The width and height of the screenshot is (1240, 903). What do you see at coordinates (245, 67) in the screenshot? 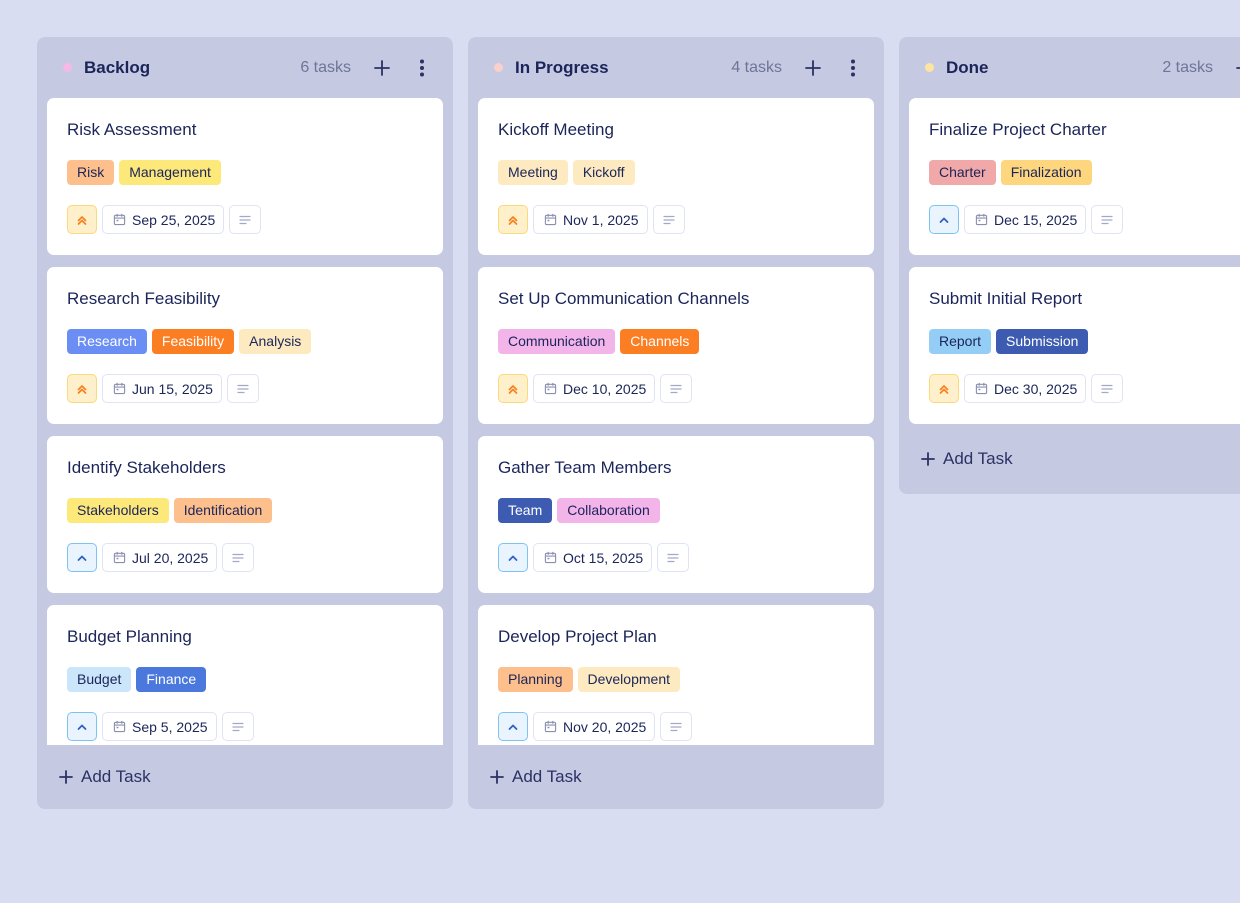
I see `column-header: Backlog 6 tasks` at bounding box center [245, 67].